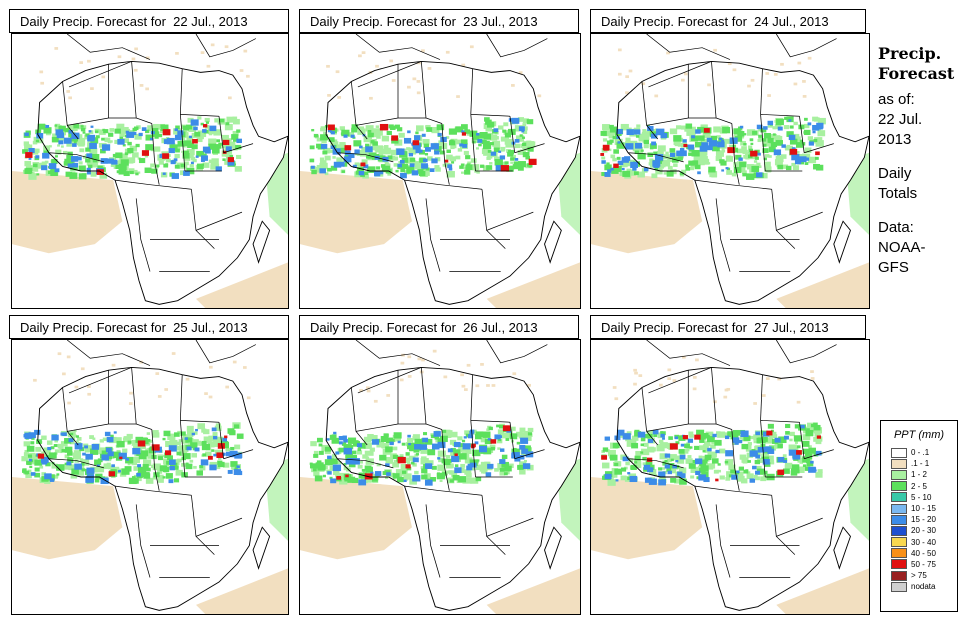 Image resolution: width=965 pixels, height=628 pixels. What do you see at coordinates (242, 285) in the screenshot?
I see `dry-zone-south` at bounding box center [242, 285].